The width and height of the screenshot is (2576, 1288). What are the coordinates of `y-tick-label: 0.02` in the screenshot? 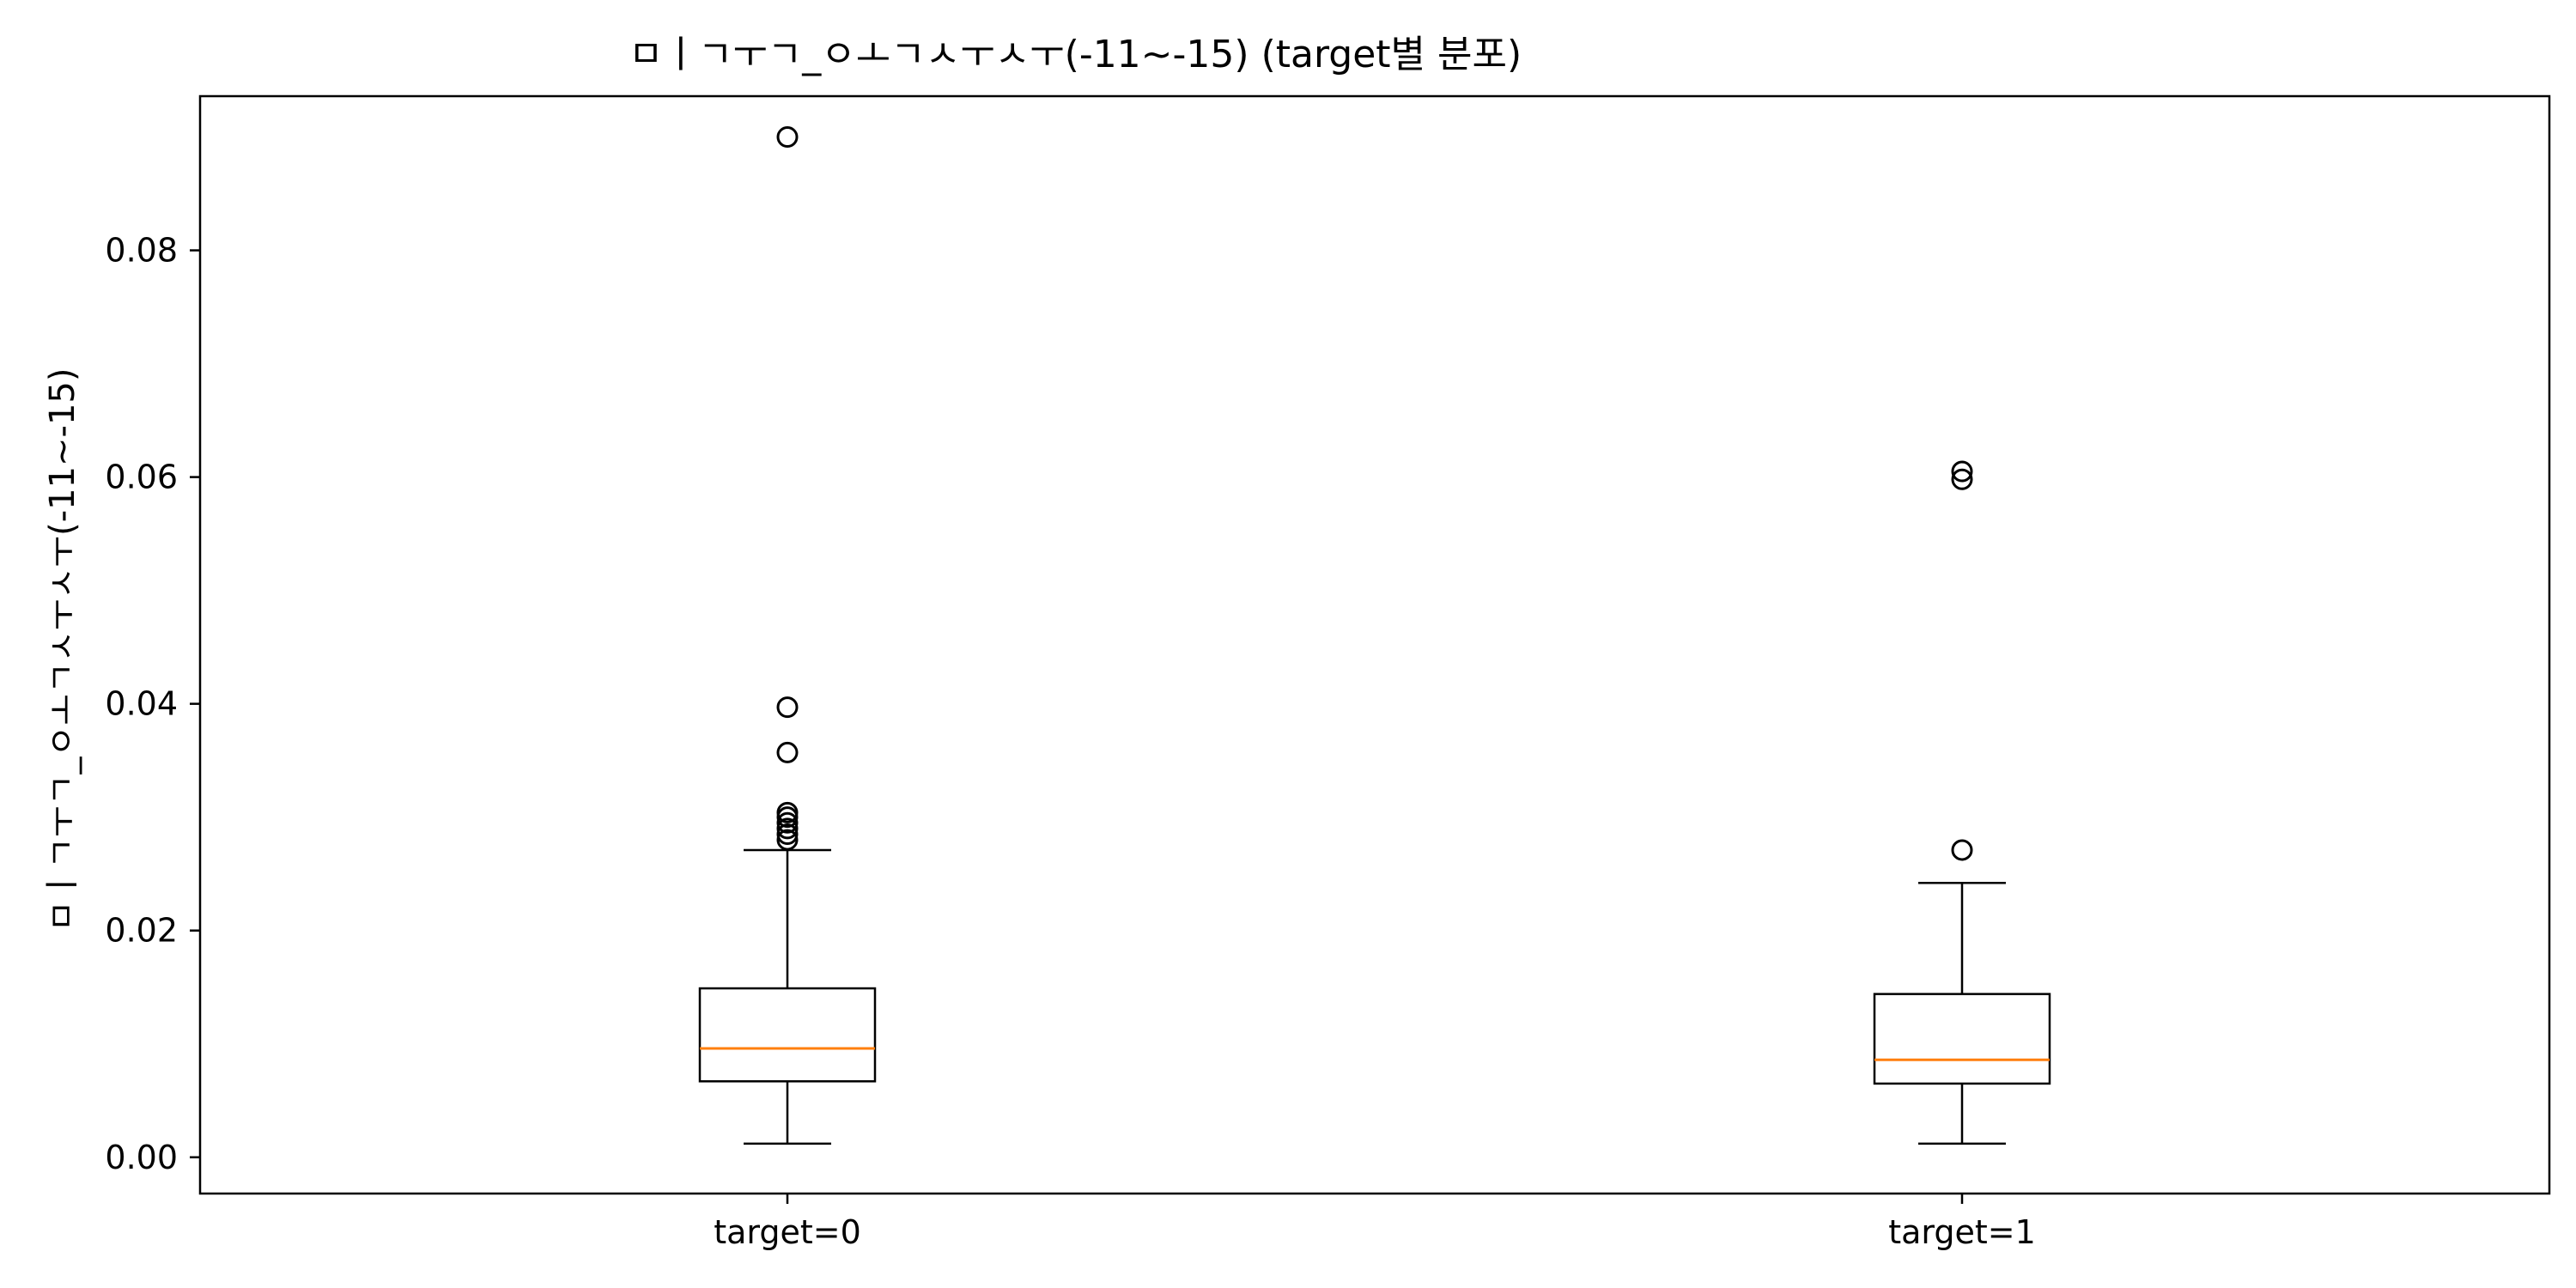 It's located at (142, 931).